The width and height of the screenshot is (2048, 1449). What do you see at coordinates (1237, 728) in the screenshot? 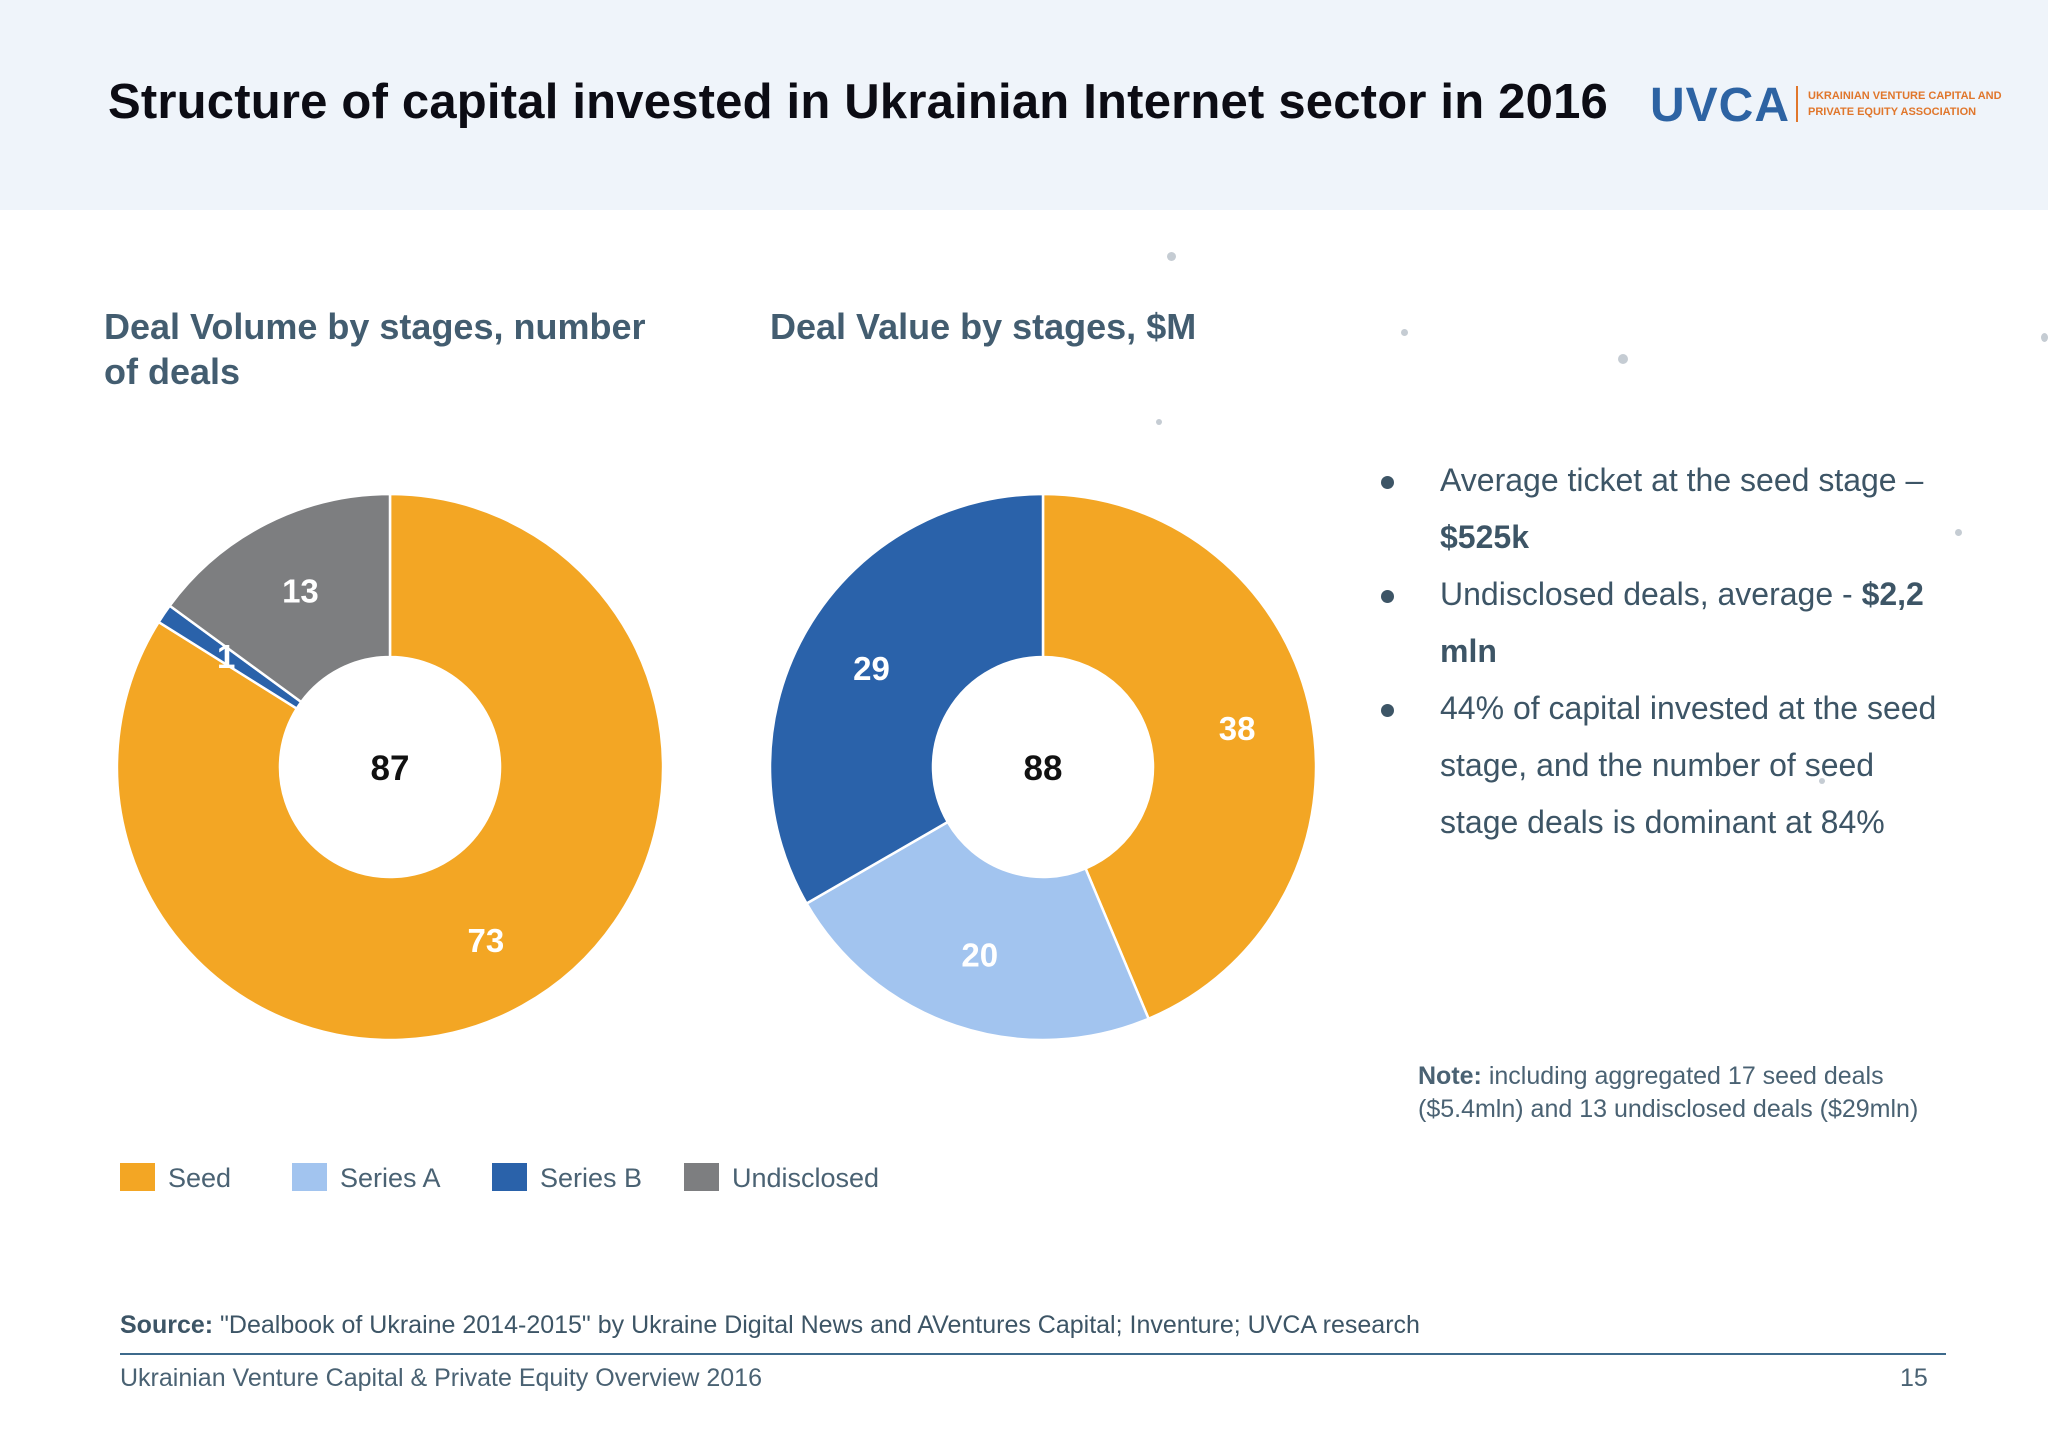
I see `data-label-seed: 38` at bounding box center [1237, 728].